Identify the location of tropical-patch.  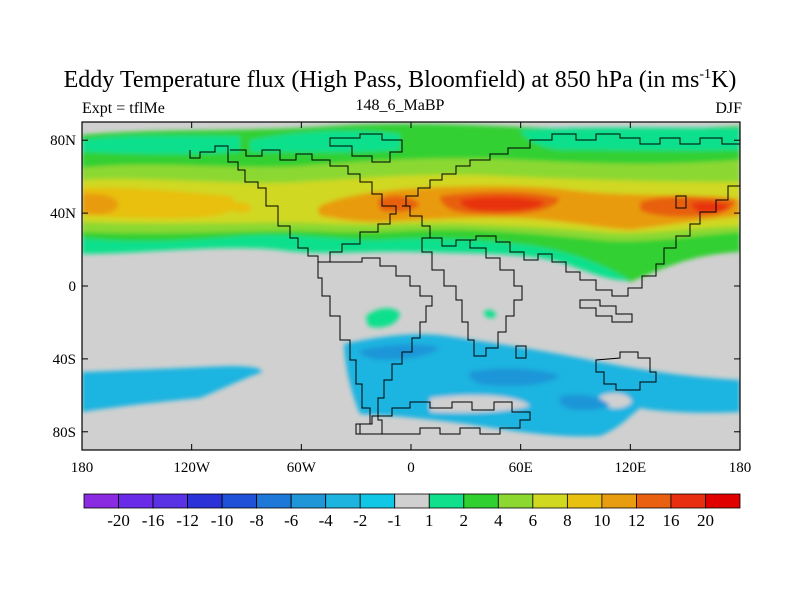
(383, 318).